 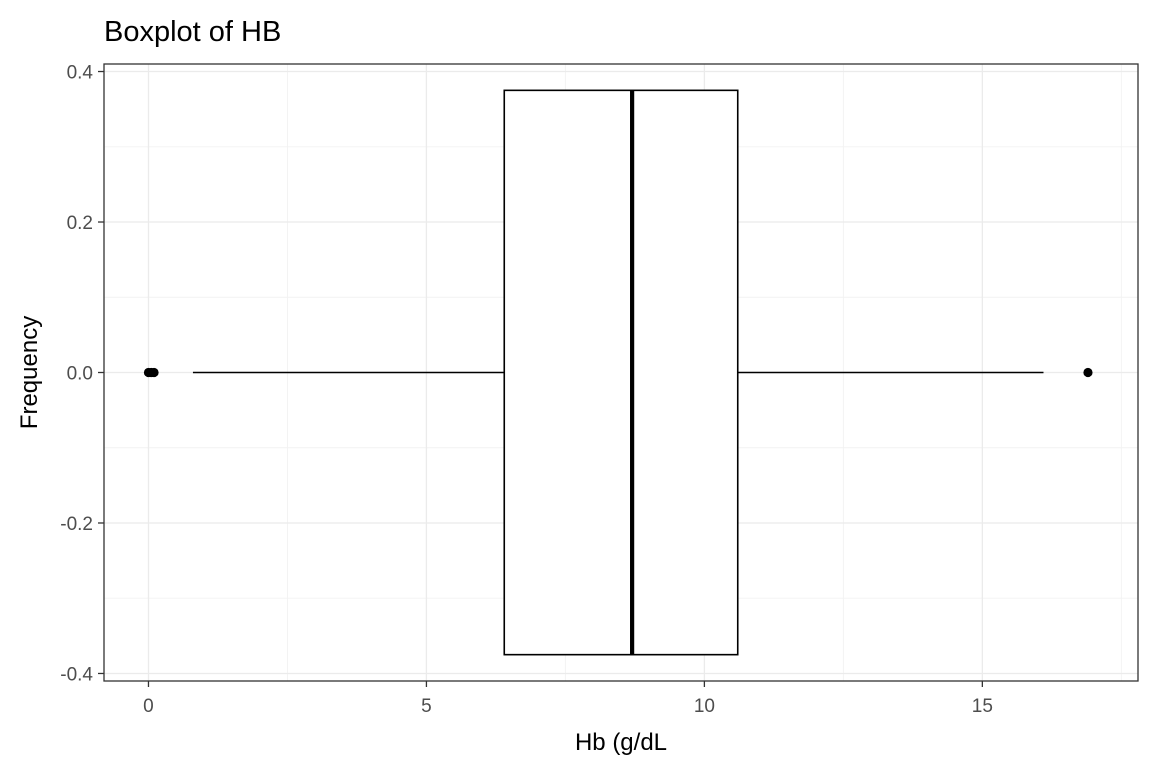 What do you see at coordinates (76, 674) in the screenshot?
I see `y-tick-label: -0.4` at bounding box center [76, 674].